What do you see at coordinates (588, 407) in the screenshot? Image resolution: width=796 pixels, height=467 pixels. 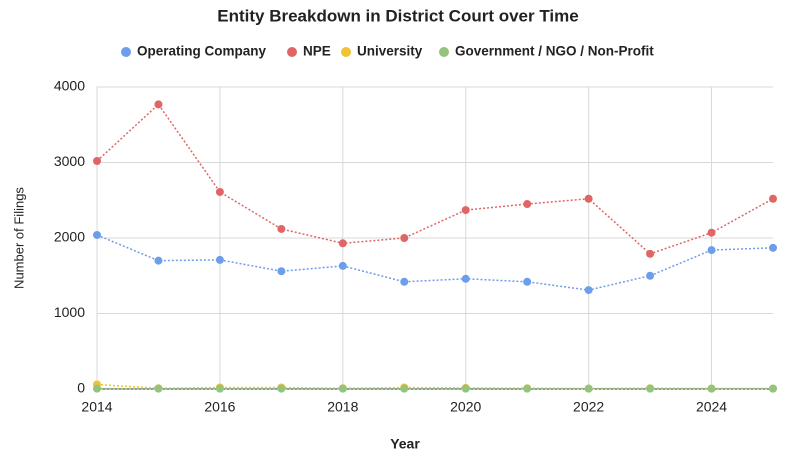 I see `x-tick-label: 2022` at bounding box center [588, 407].